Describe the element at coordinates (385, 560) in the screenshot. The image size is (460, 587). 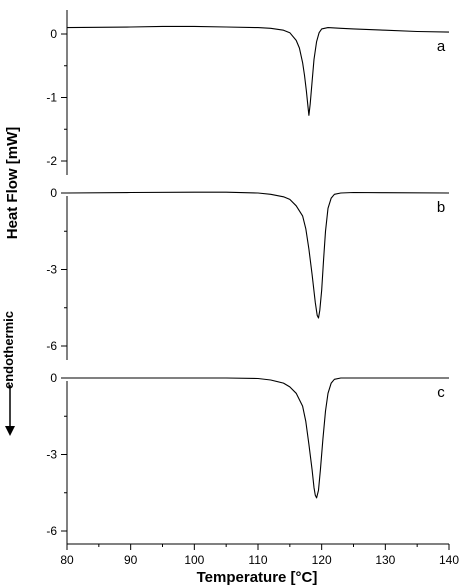
I see `x-tick-label: 130` at that location.